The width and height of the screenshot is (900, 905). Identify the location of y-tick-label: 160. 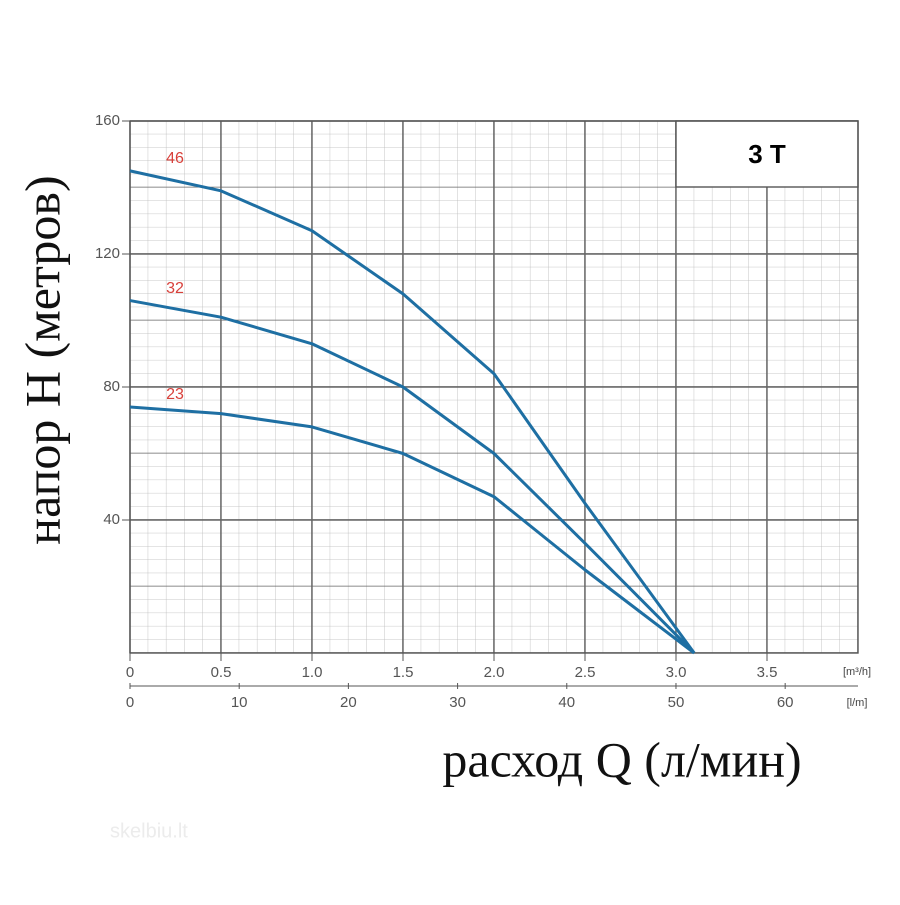
(107, 120).